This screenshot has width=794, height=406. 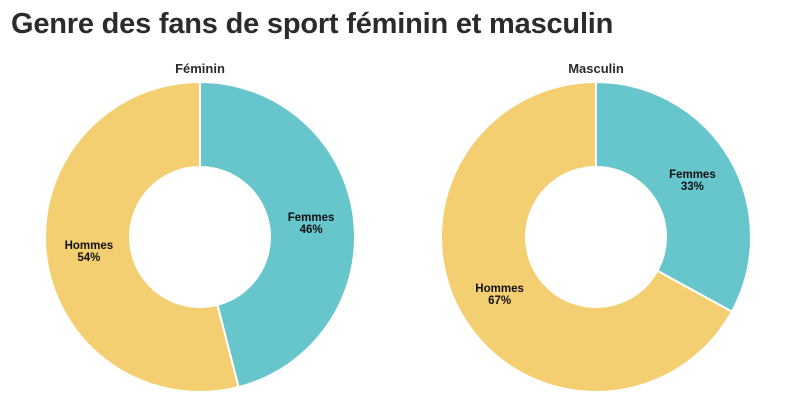 I want to click on slice-value-femmes-feminin: 46%, so click(x=311, y=230).